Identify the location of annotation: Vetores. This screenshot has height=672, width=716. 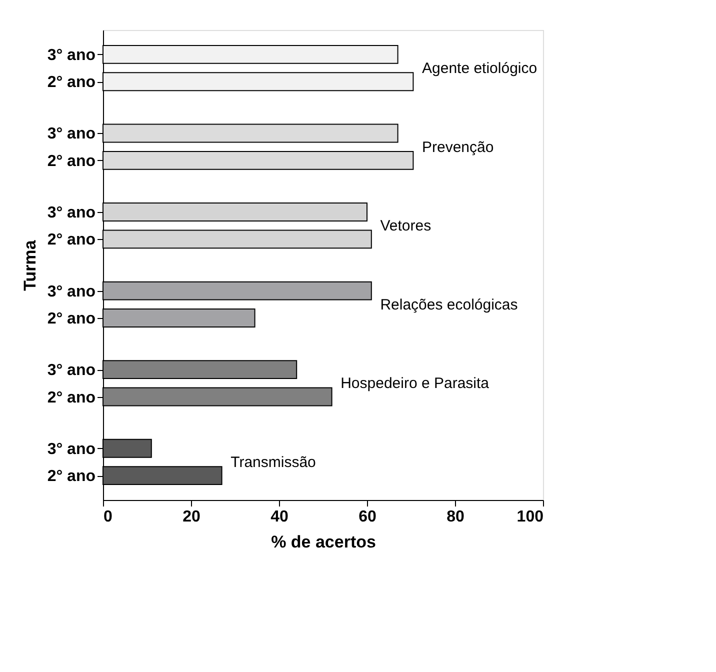
(406, 226).